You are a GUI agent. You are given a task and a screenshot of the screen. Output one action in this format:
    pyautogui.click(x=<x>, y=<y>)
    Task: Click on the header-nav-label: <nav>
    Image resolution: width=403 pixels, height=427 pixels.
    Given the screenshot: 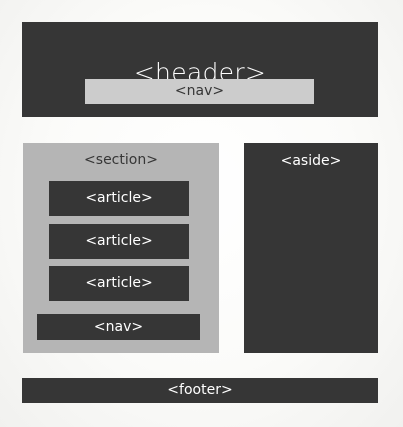 What is the action you would take?
    pyautogui.click(x=199, y=91)
    